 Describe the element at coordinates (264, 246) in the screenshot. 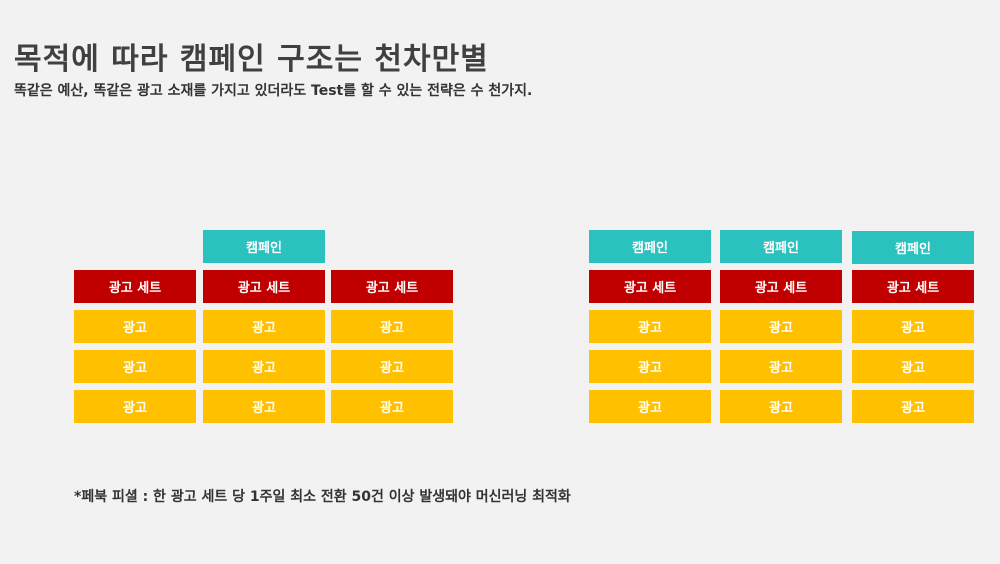

I see `left-campaign-box: 캠페인` at that location.